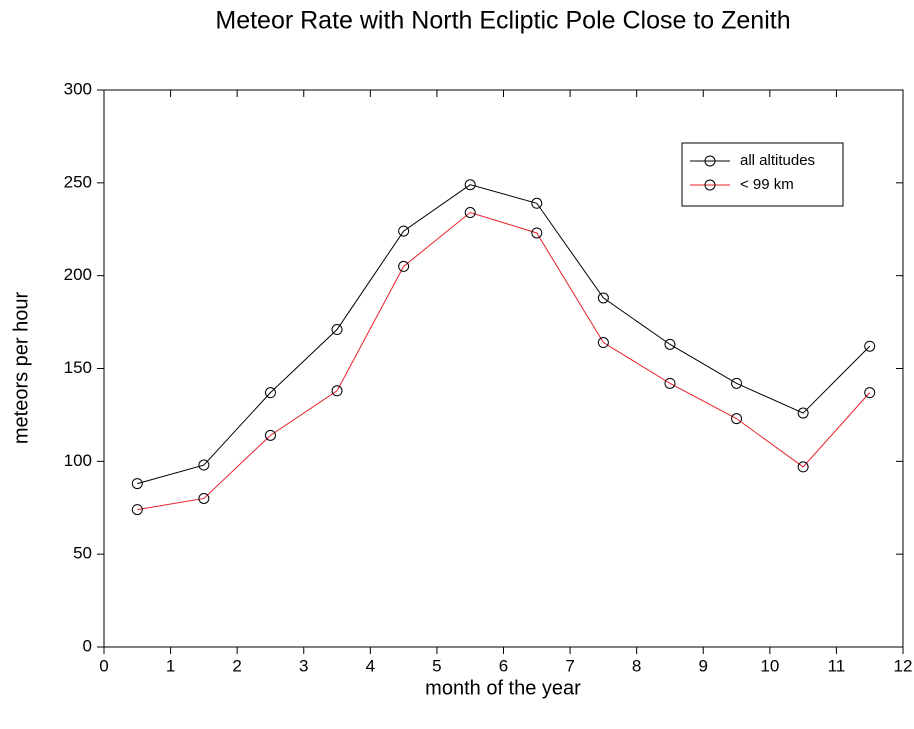 The image size is (914, 729). What do you see at coordinates (78, 460) in the screenshot?
I see `y-tick-label: 100` at bounding box center [78, 460].